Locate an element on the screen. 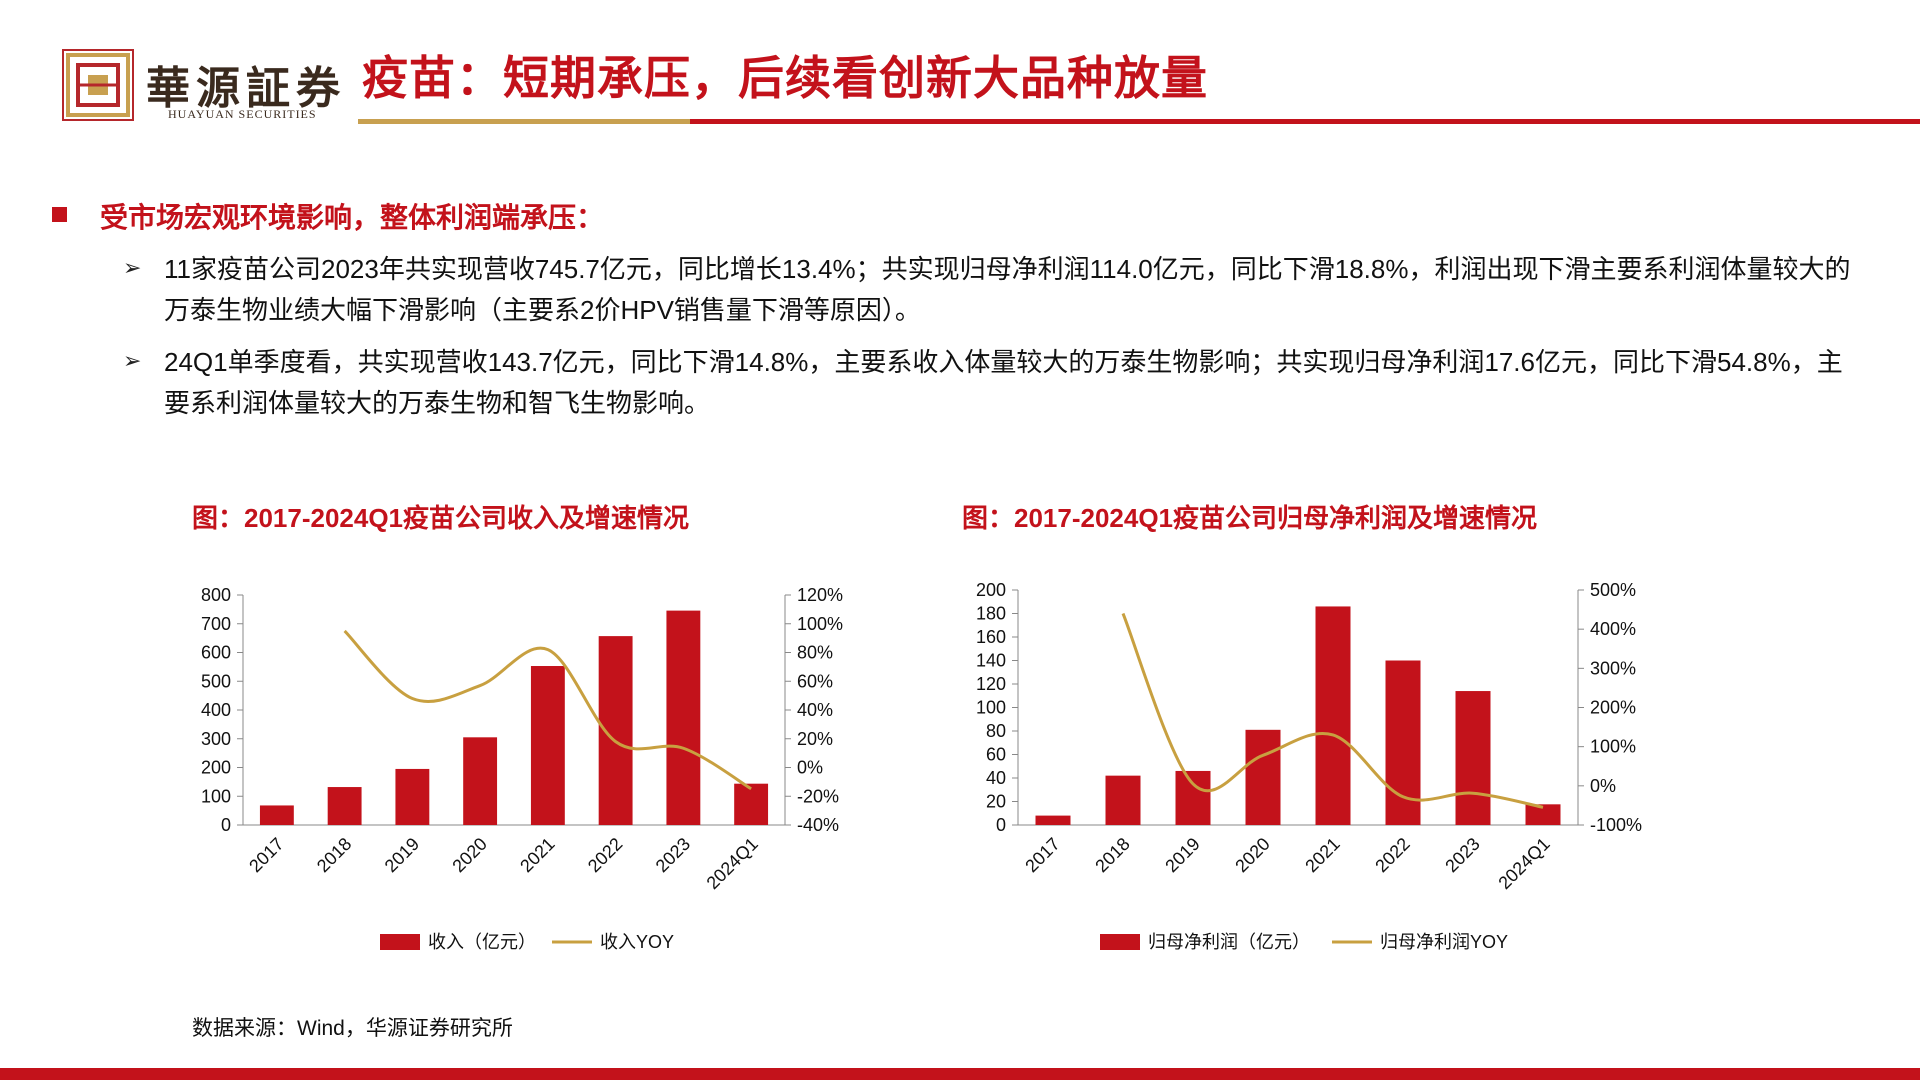  brand-name-cn: 華源証券 is located at coordinates (246, 88).